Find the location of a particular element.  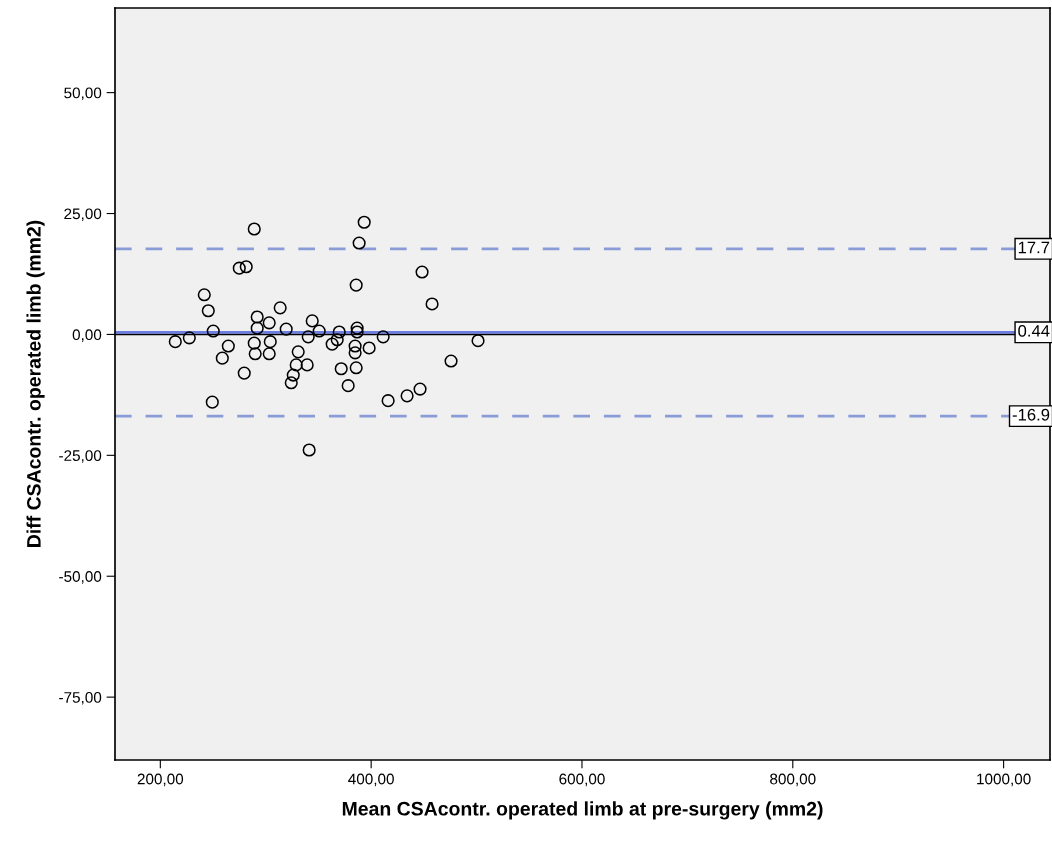

y-tick-label: 50,00 is located at coordinates (83, 94).